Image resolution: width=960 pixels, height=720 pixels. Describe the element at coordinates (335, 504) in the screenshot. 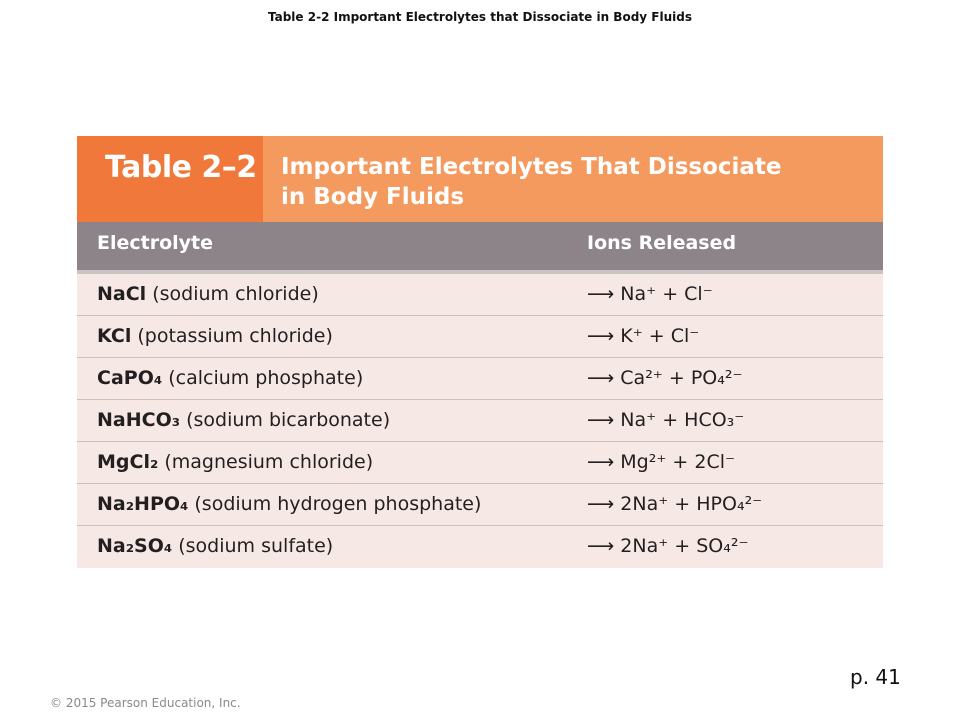

I see `electrolyte-name: (sodium hydrogen phosphate)` at that location.